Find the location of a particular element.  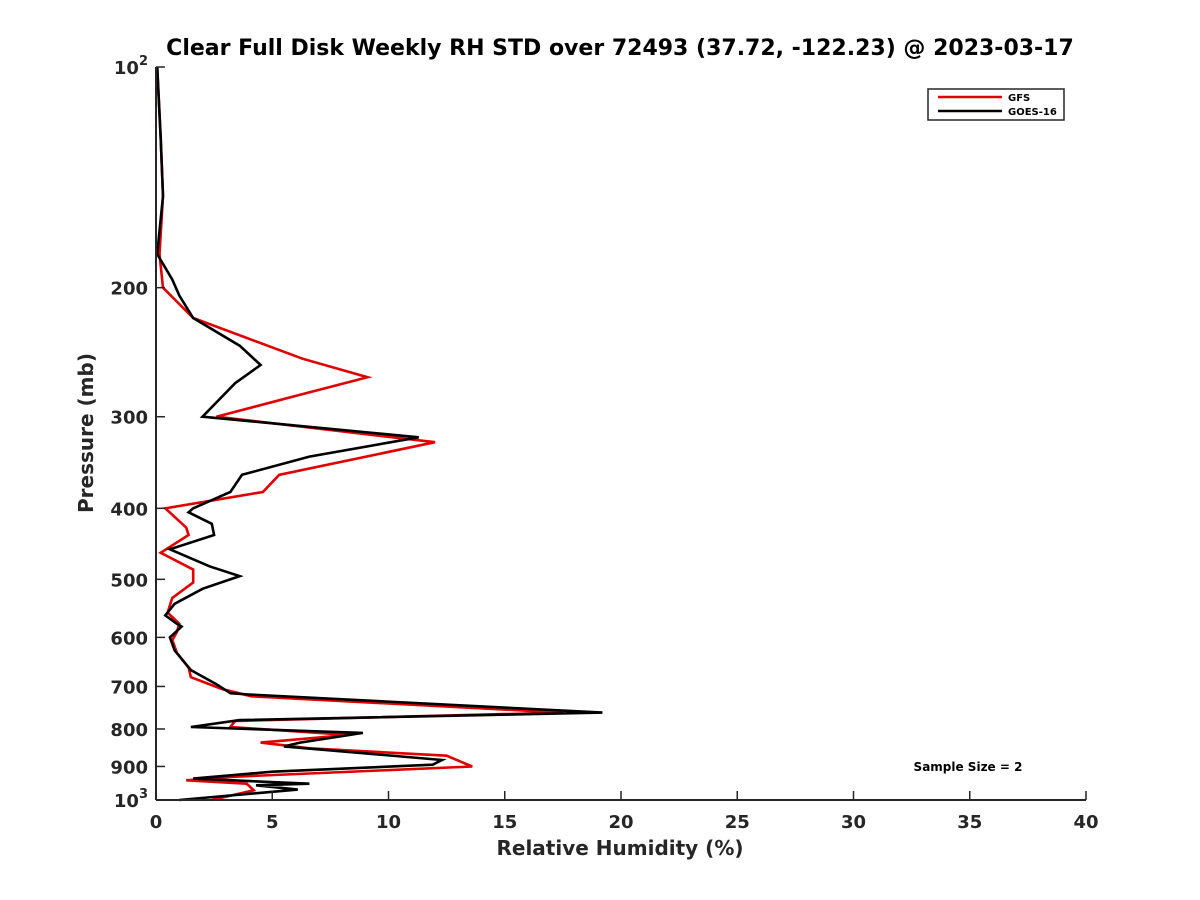

x-axis-label: Relative Humidity (%) is located at coordinates (619, 848).